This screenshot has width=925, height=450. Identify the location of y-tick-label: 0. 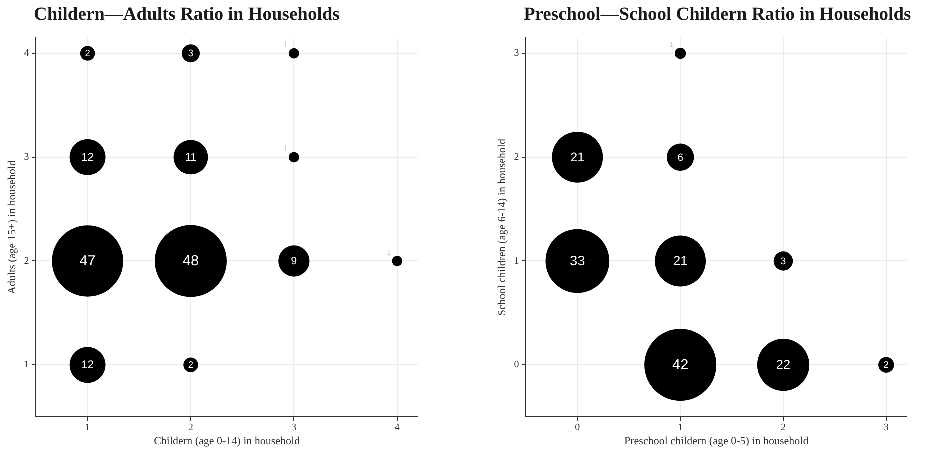
(517, 365).